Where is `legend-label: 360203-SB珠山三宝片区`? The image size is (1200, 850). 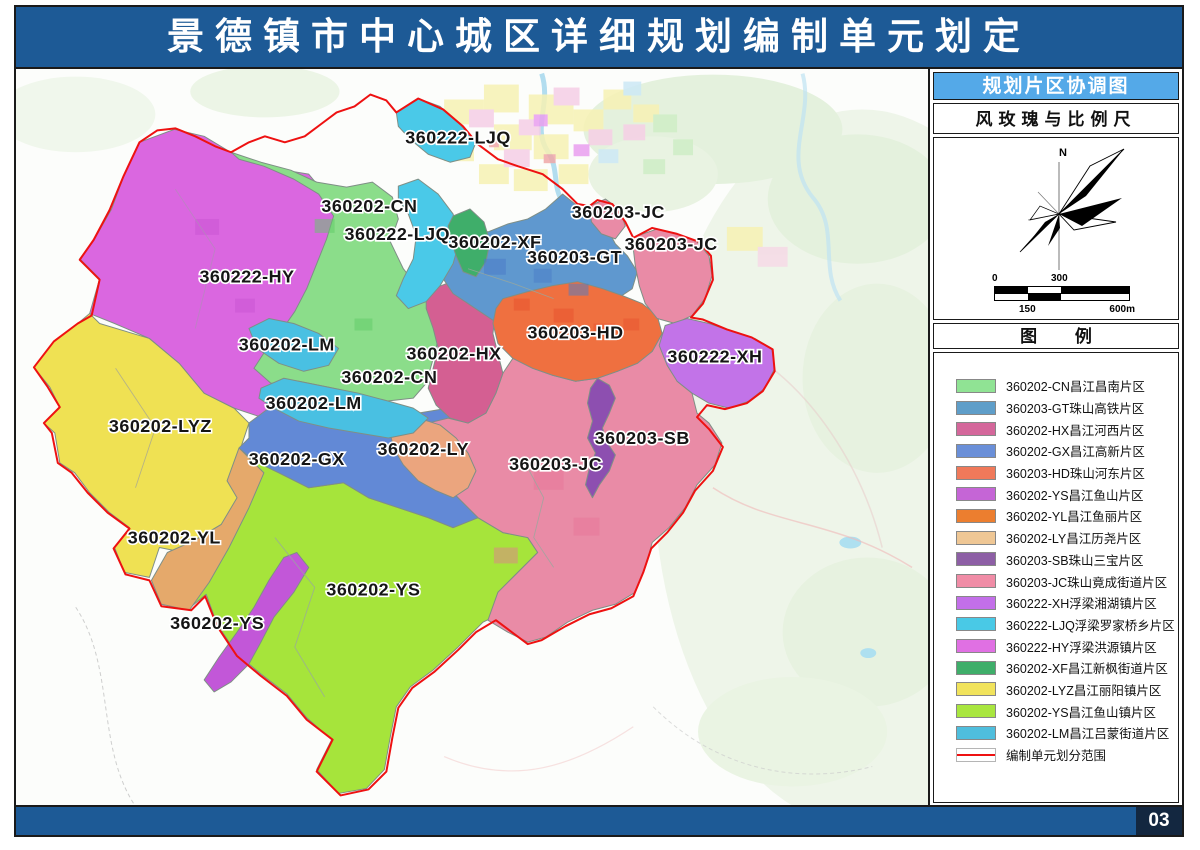
legend-label: 360203-SB珠山三宝片区 is located at coordinates (1075, 560).